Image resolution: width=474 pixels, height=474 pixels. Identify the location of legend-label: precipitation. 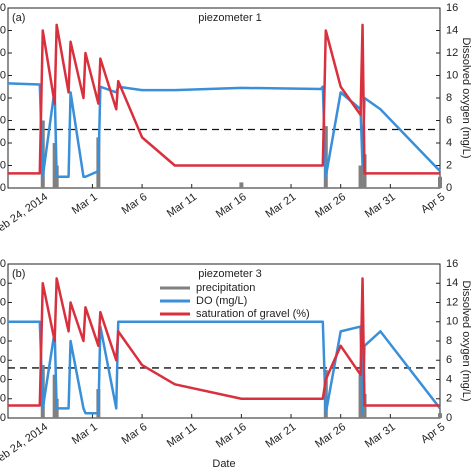
(225, 288).